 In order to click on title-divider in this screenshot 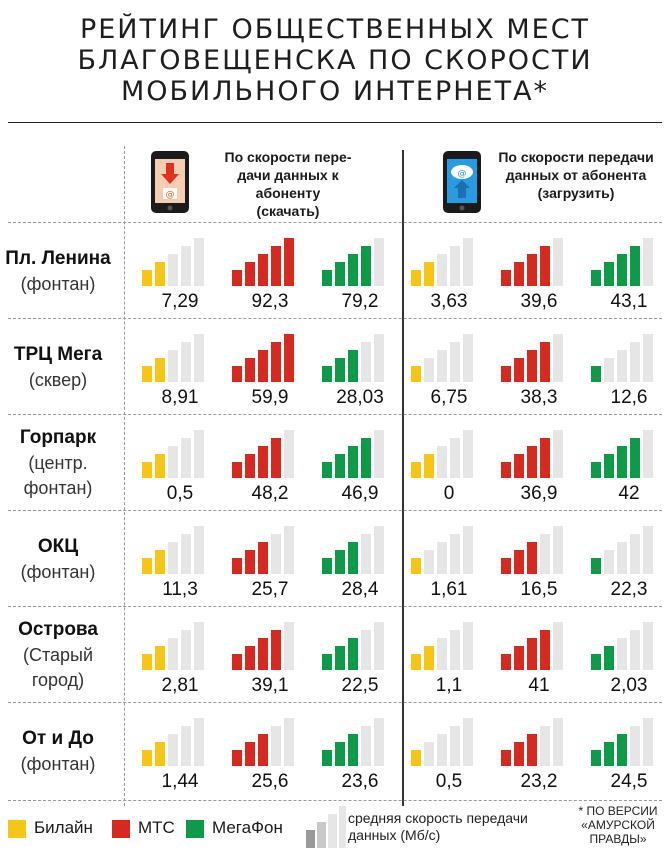, I will do `click(335, 122)`.